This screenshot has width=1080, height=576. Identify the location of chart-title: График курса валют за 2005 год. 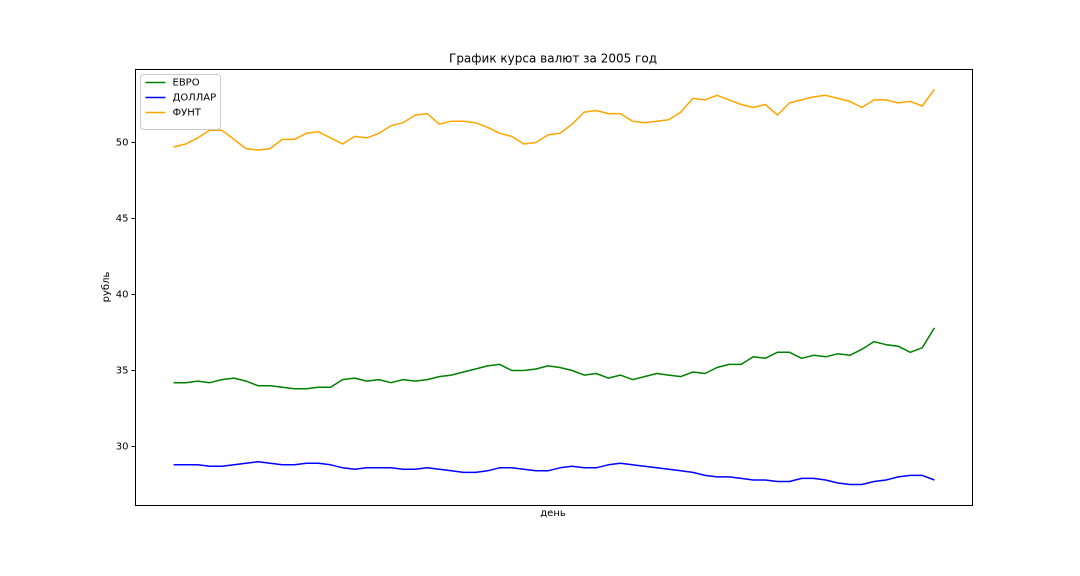
(553, 59).